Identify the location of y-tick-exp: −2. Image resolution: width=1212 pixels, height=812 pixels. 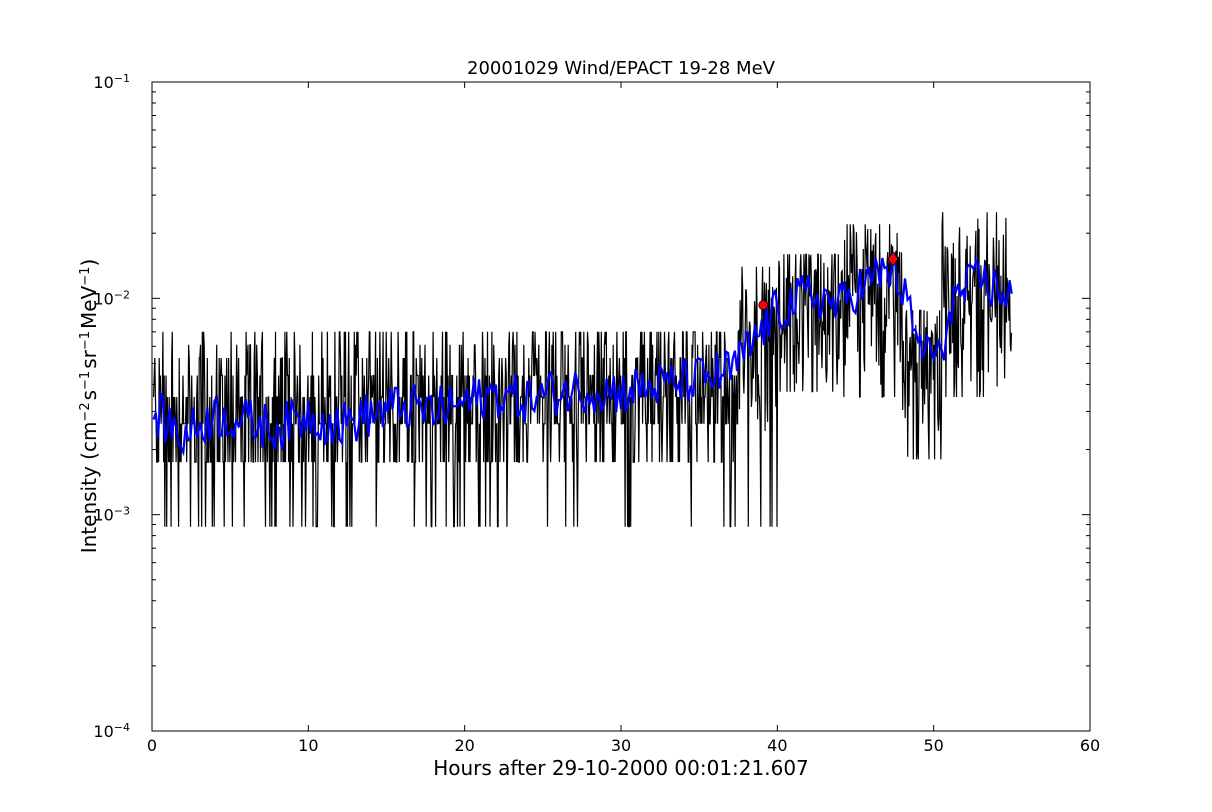
(122, 294).